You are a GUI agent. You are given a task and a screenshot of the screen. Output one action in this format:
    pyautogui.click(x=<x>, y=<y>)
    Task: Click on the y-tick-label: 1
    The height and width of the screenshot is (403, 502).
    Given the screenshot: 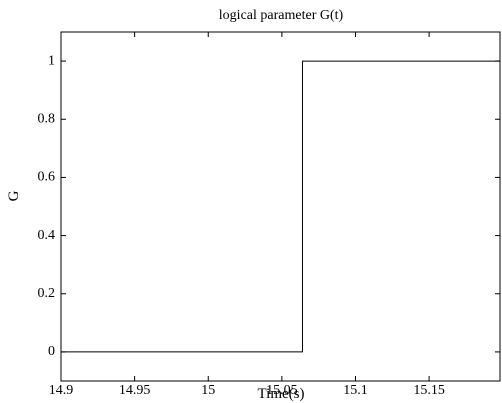 What is the action you would take?
    pyautogui.click(x=51, y=60)
    